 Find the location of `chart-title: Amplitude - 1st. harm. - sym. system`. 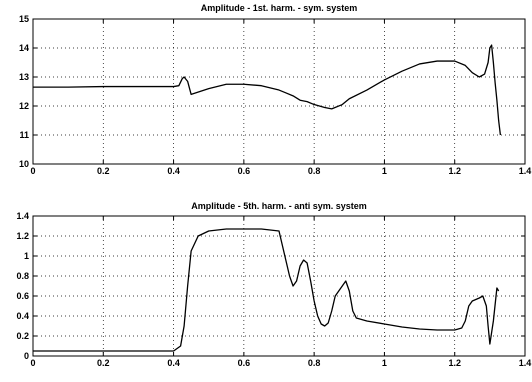

chart-title: Amplitude - 1st. harm. - sym. system is located at coordinates (279, 8).